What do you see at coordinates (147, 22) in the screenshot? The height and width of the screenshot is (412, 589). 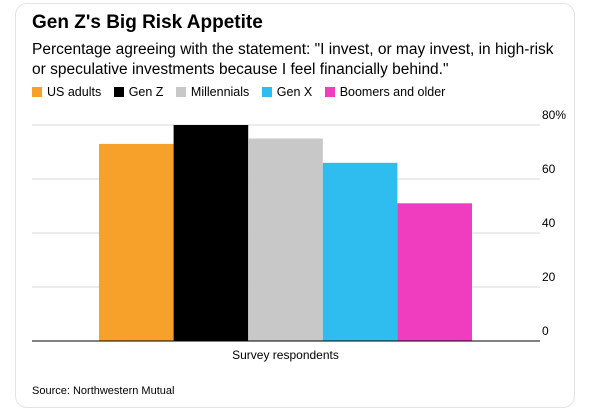 I see `chart-title: Gen Z's Big Risk Appetite` at bounding box center [147, 22].